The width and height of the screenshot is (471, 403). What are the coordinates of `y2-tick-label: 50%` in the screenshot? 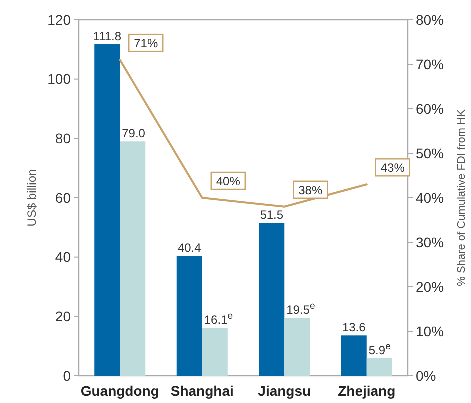 It's located at (430, 153).